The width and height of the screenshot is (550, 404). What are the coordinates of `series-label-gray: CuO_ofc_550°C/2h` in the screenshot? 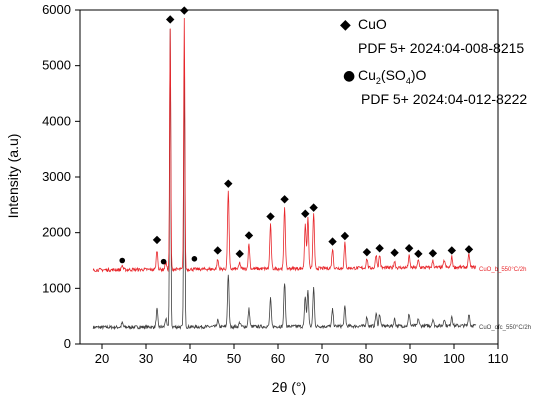 It's located at (505, 328).